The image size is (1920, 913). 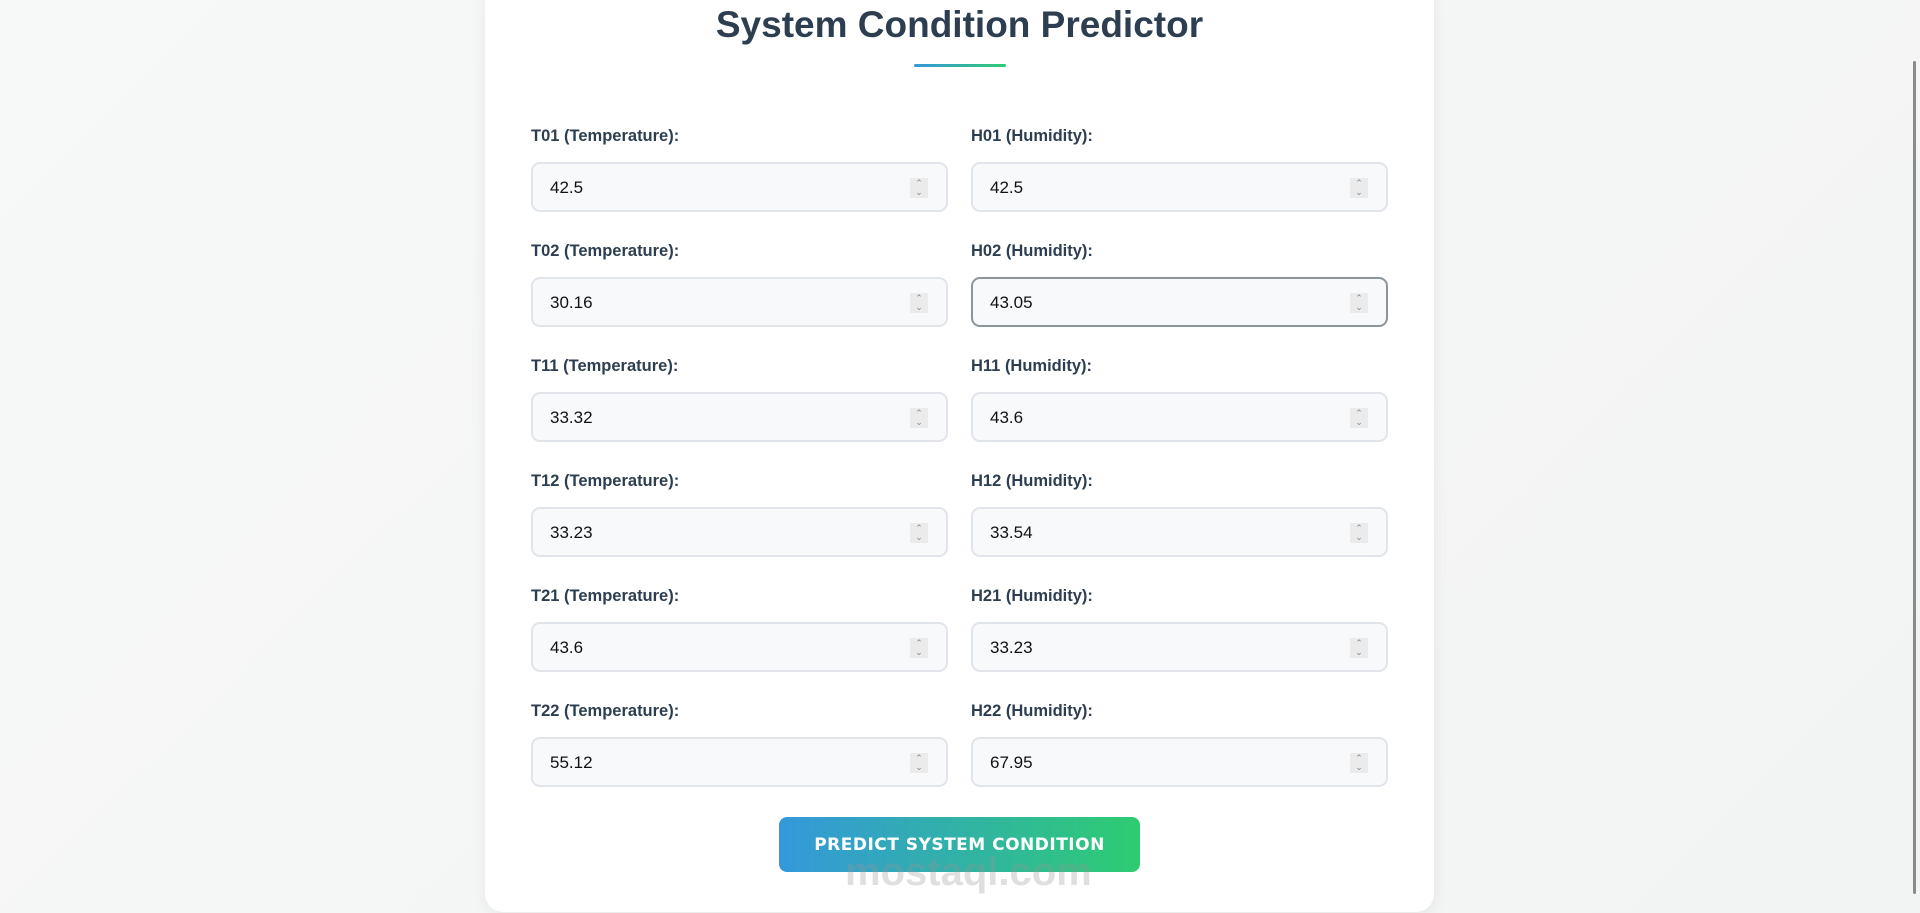 What do you see at coordinates (605, 711) in the screenshot?
I see `field-label: T22 (Temperature):` at bounding box center [605, 711].